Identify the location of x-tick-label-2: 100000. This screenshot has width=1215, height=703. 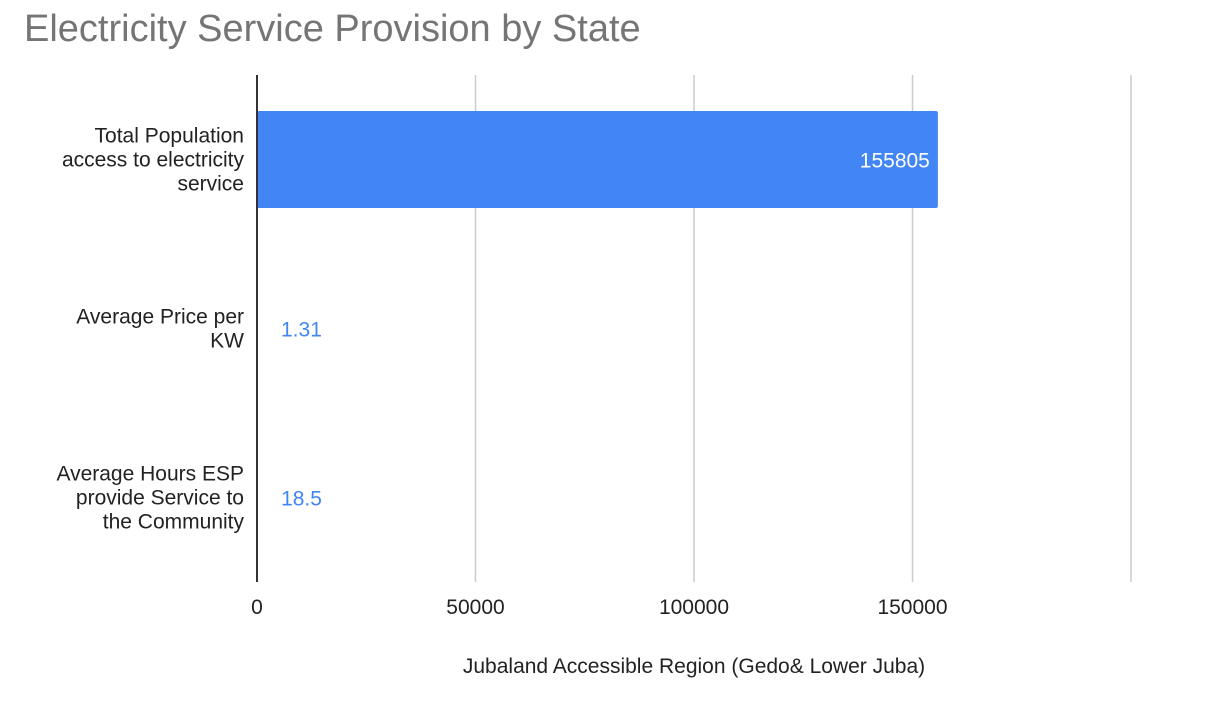
(694, 607).